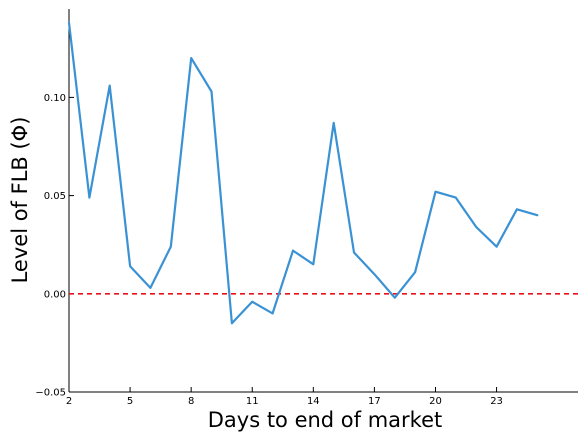  Describe the element at coordinates (496, 401) in the screenshot. I see `x-tick-label: 23` at that location.